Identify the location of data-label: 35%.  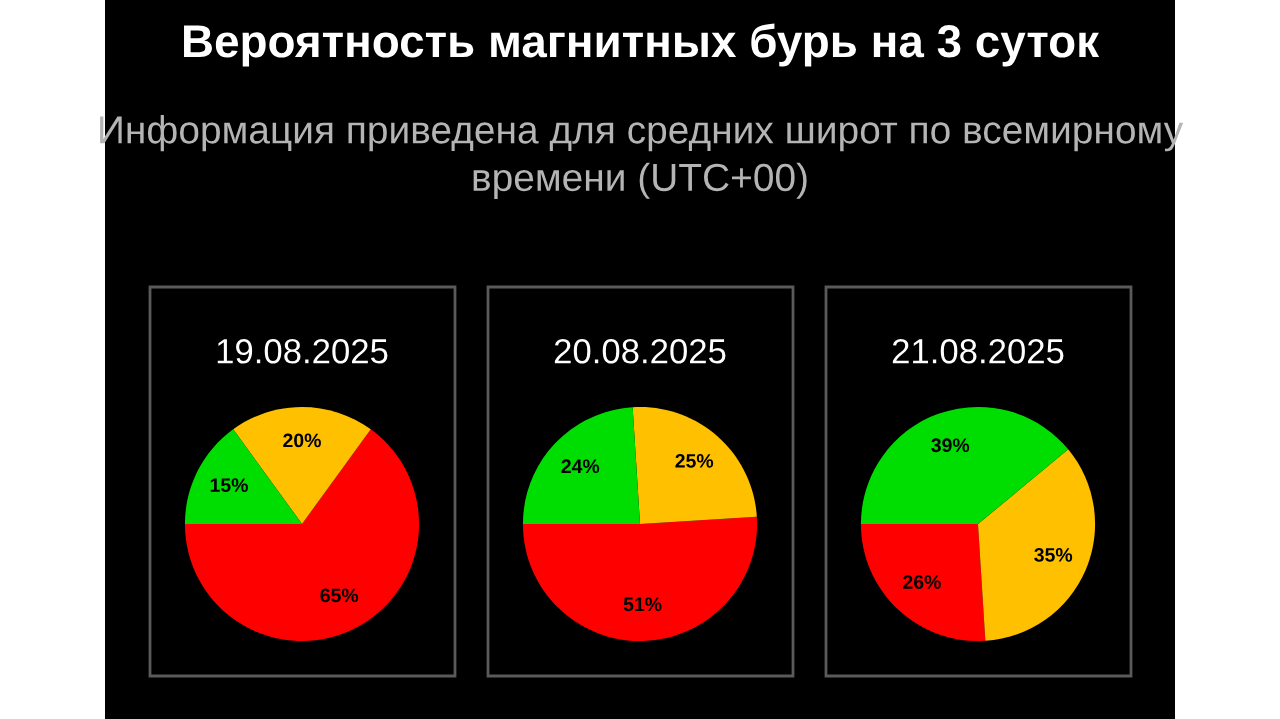
(1053, 555).